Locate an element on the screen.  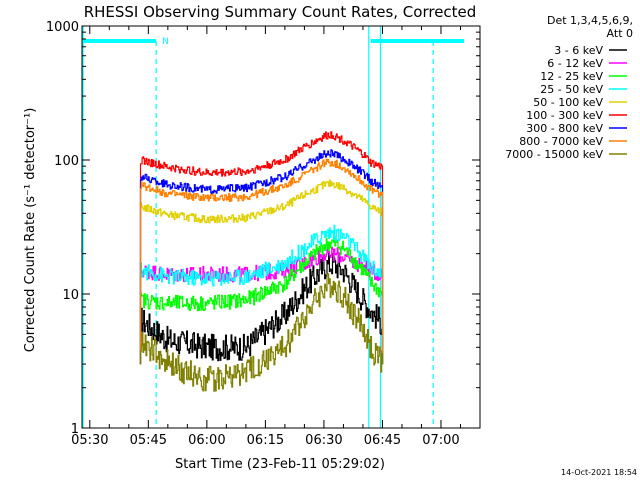
y-tick-label-2: 100 is located at coordinates (66, 161).